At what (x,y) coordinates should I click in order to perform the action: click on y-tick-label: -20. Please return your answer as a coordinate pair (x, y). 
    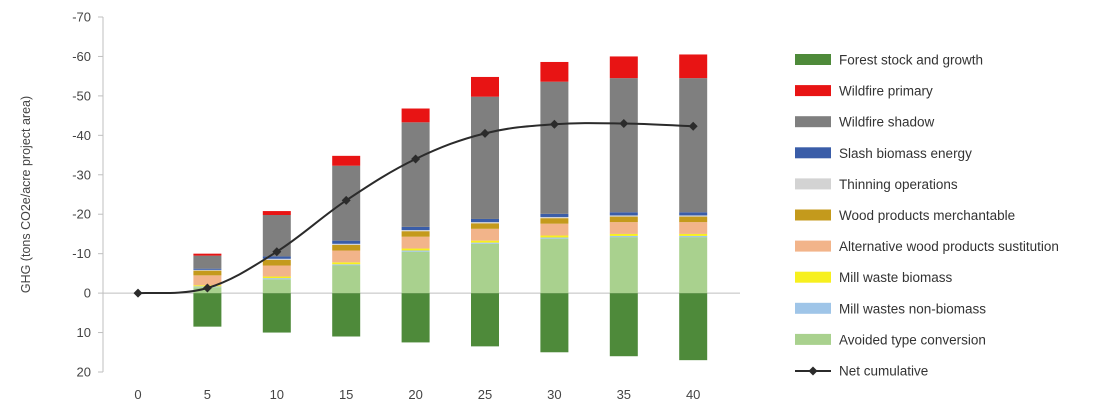
    Looking at the image, I should click on (81, 214).